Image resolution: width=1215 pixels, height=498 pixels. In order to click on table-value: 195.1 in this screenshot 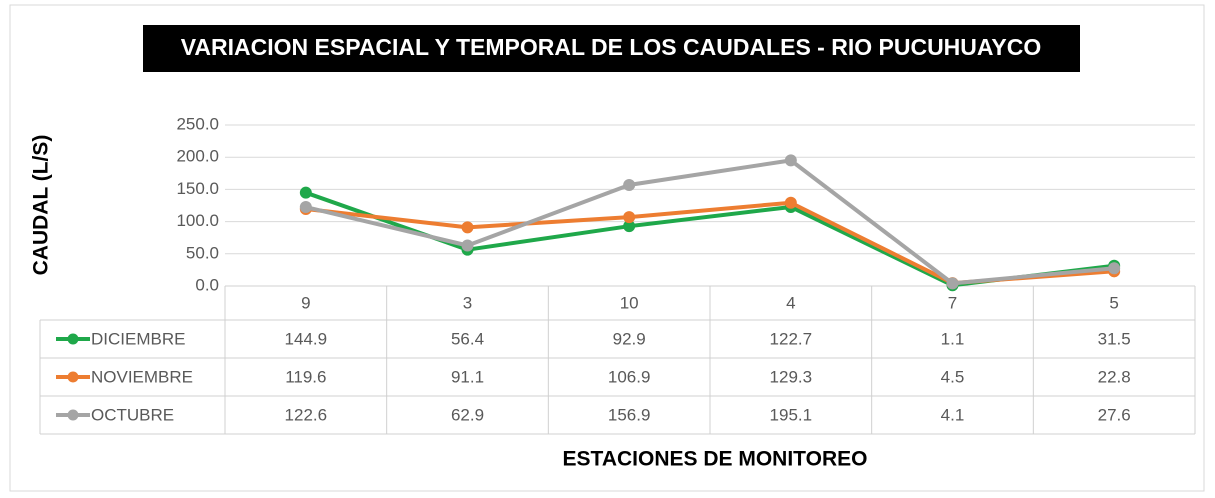, I will do `click(791, 414)`.